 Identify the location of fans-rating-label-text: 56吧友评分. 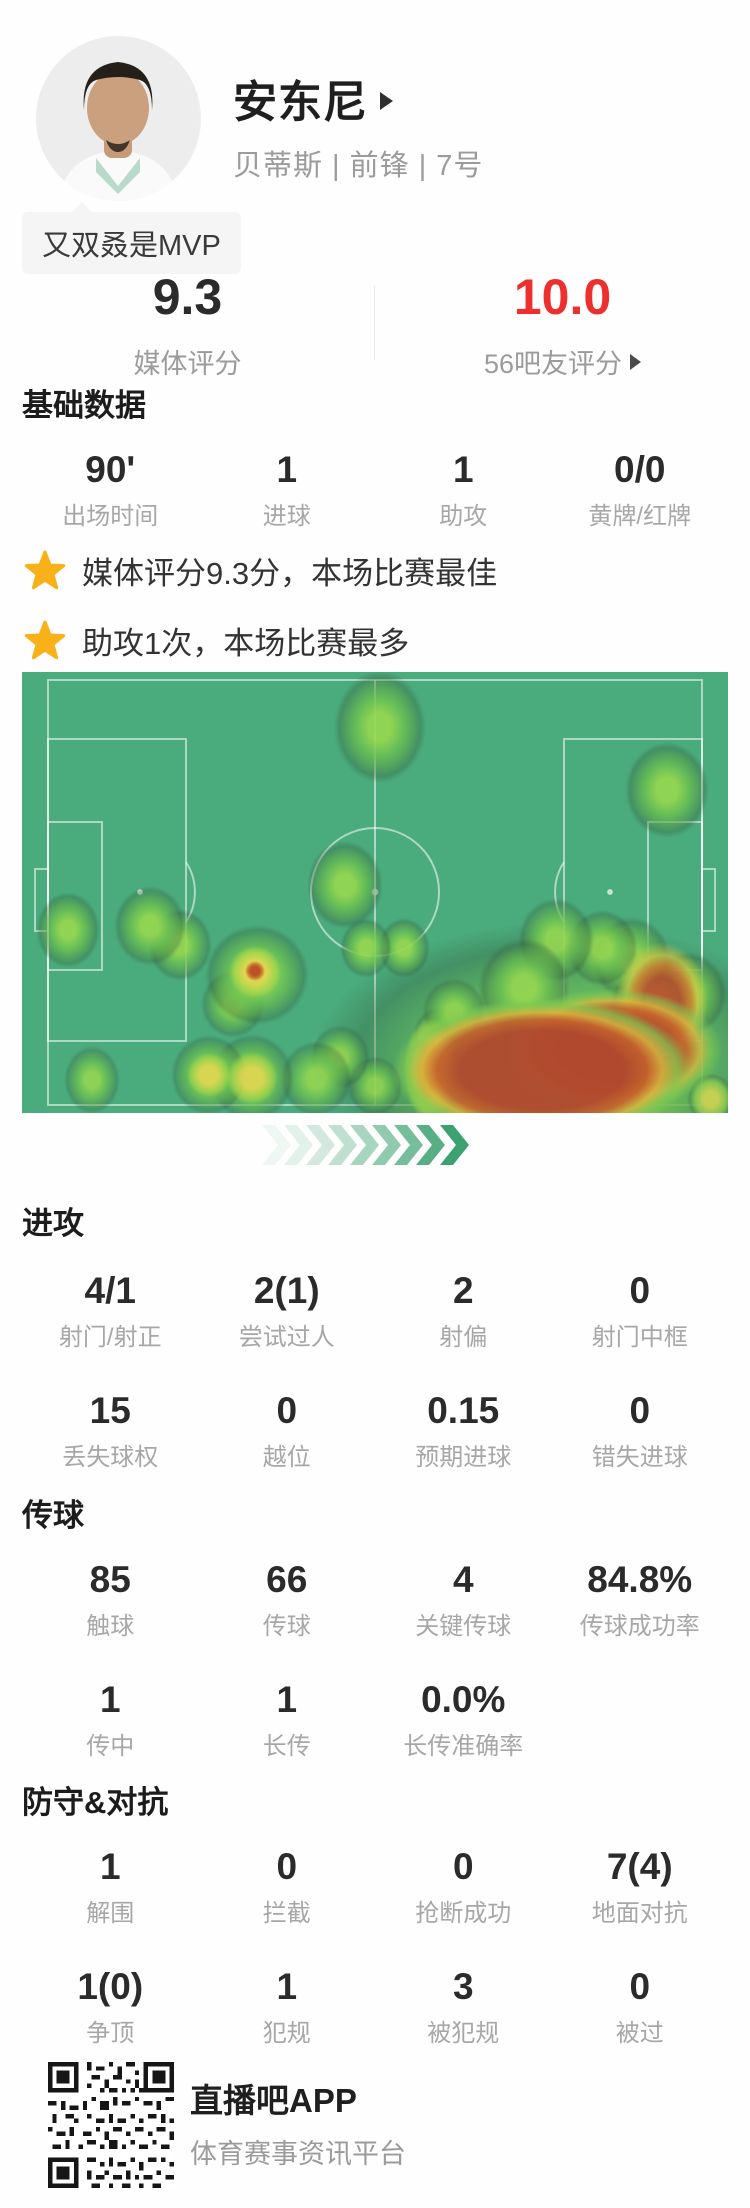
(553, 364).